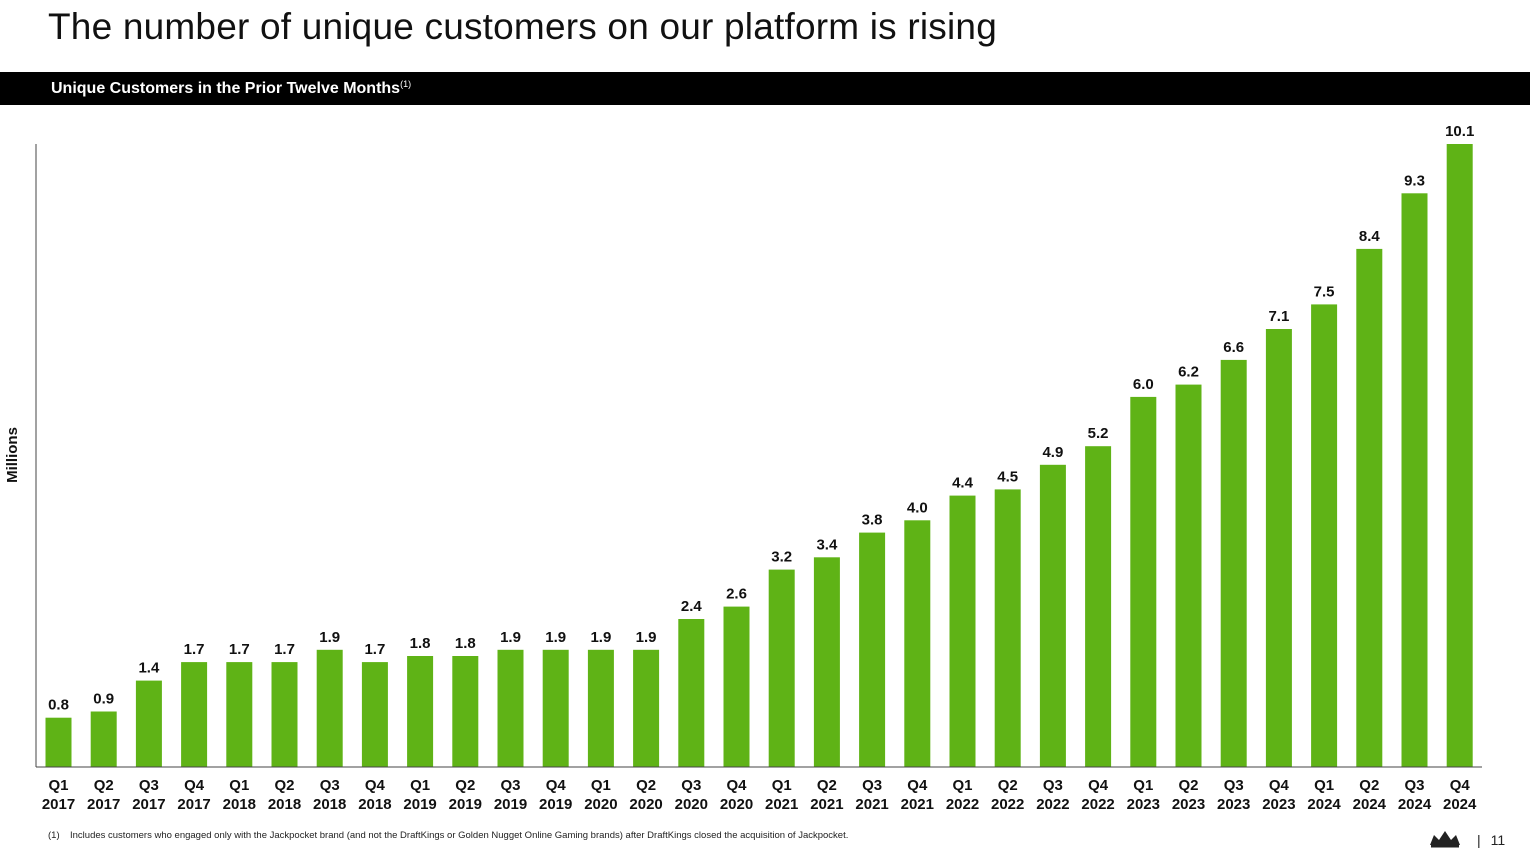 Image resolution: width=1530 pixels, height=860 pixels. Describe the element at coordinates (1278, 795) in the screenshot. I see `x-tick-label: Q4 2023` at that location.